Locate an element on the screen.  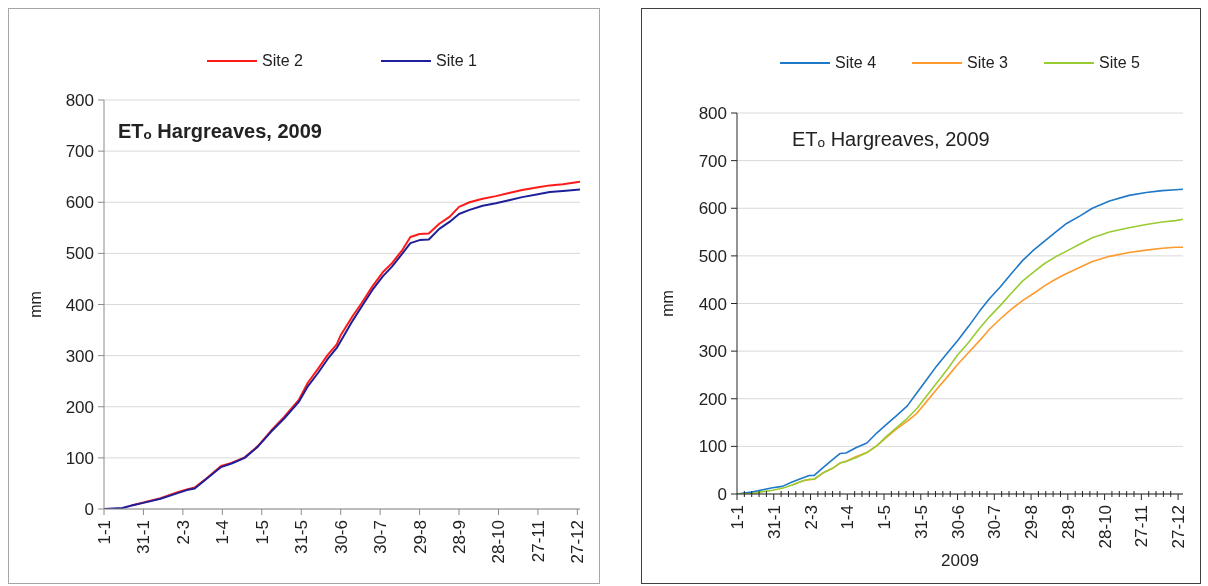
x-axis-title: 2009 is located at coordinates (960, 560).